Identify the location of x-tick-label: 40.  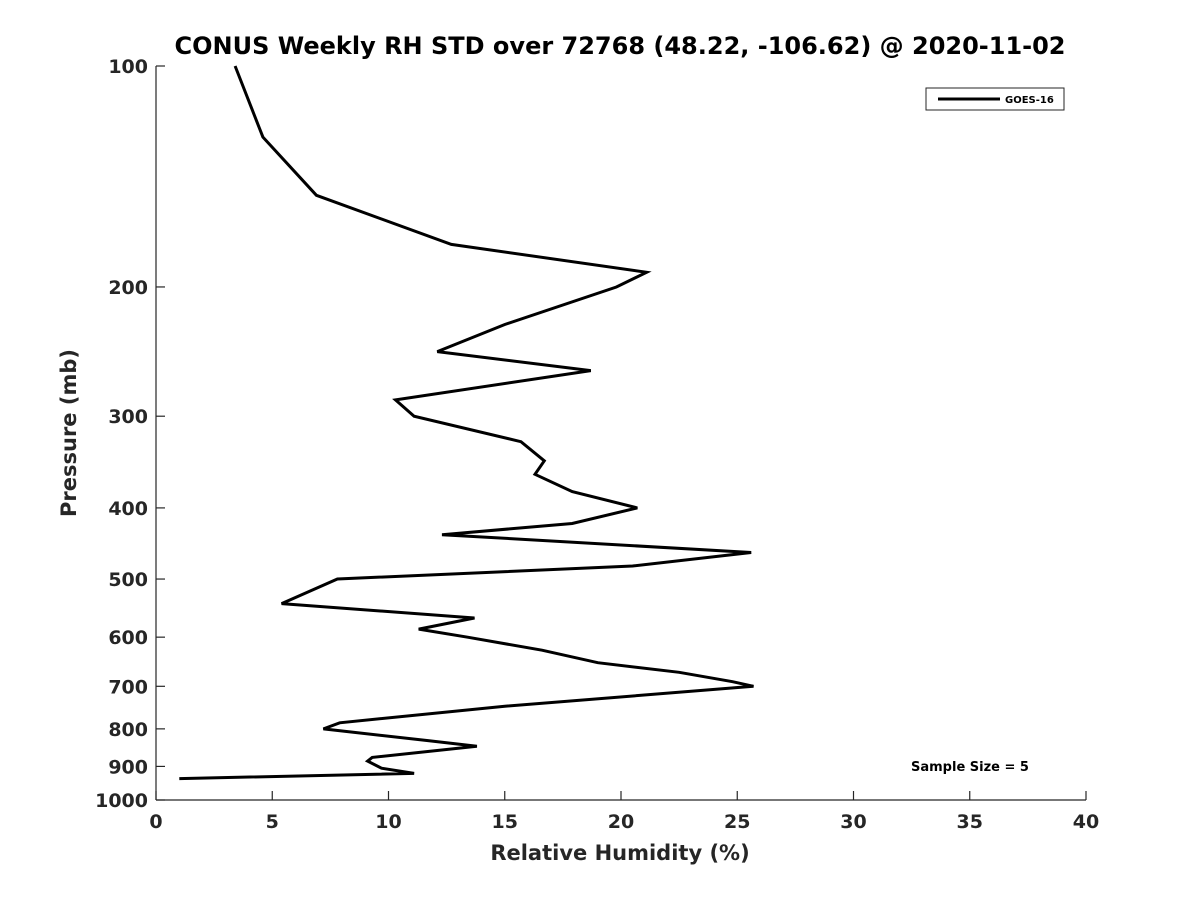
(1086, 822).